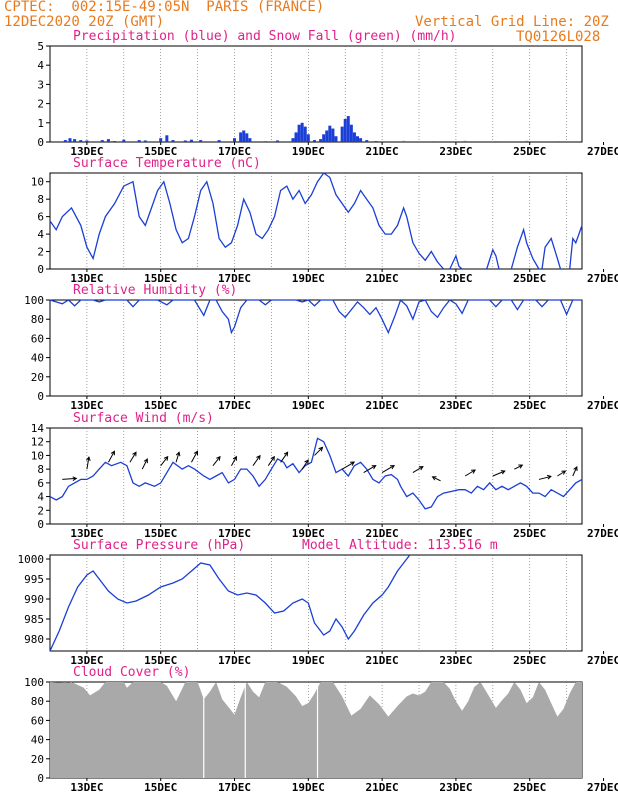 The image size is (618, 800). Describe the element at coordinates (40, 396) in the screenshot. I see `rh-ytick-label: 0` at that location.